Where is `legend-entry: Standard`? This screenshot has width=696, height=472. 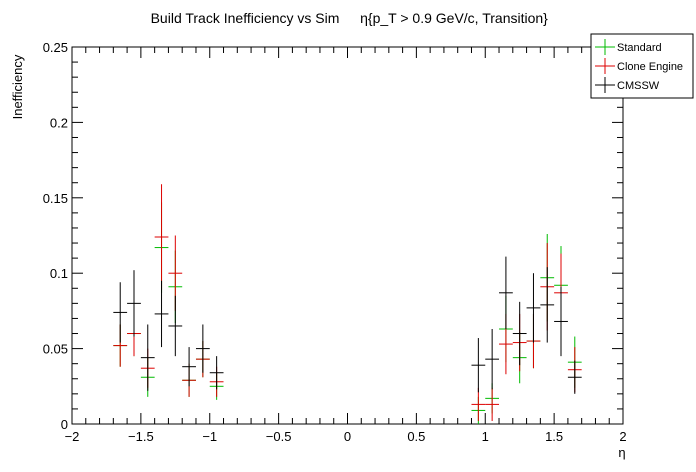
legend-entry: Standard is located at coordinates (628, 47).